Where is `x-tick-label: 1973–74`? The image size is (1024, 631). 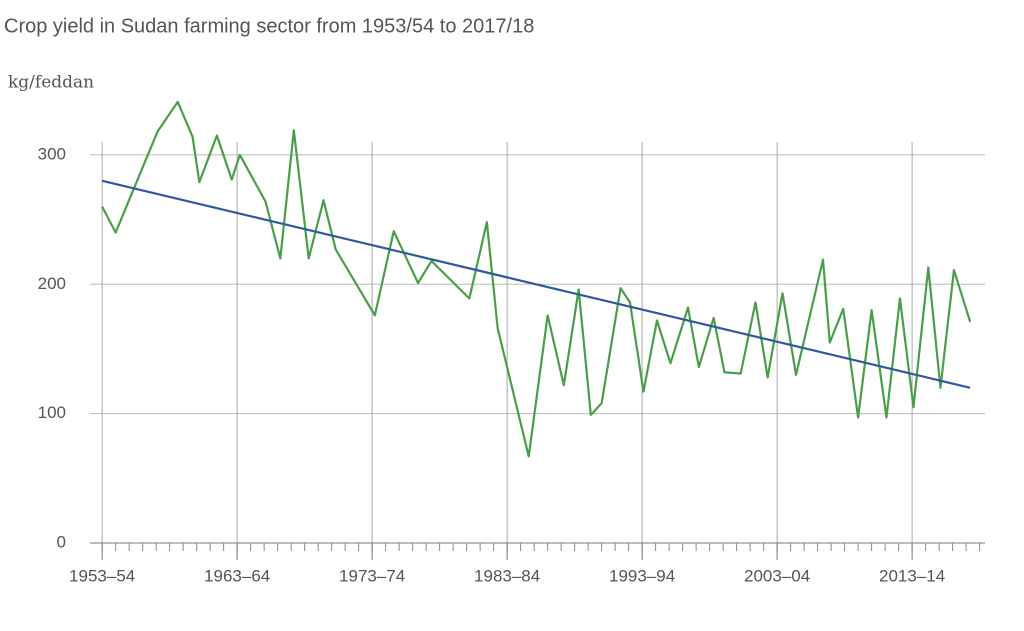
x-tick-label: 1973–74 is located at coordinates (372, 575).